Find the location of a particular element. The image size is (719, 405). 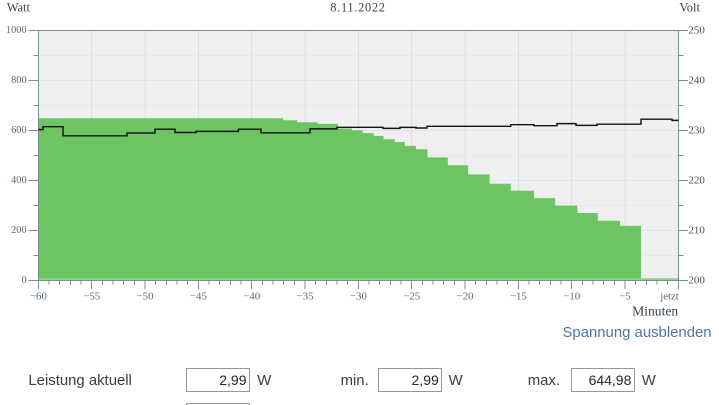

svg-text: −25 is located at coordinates (411, 297).